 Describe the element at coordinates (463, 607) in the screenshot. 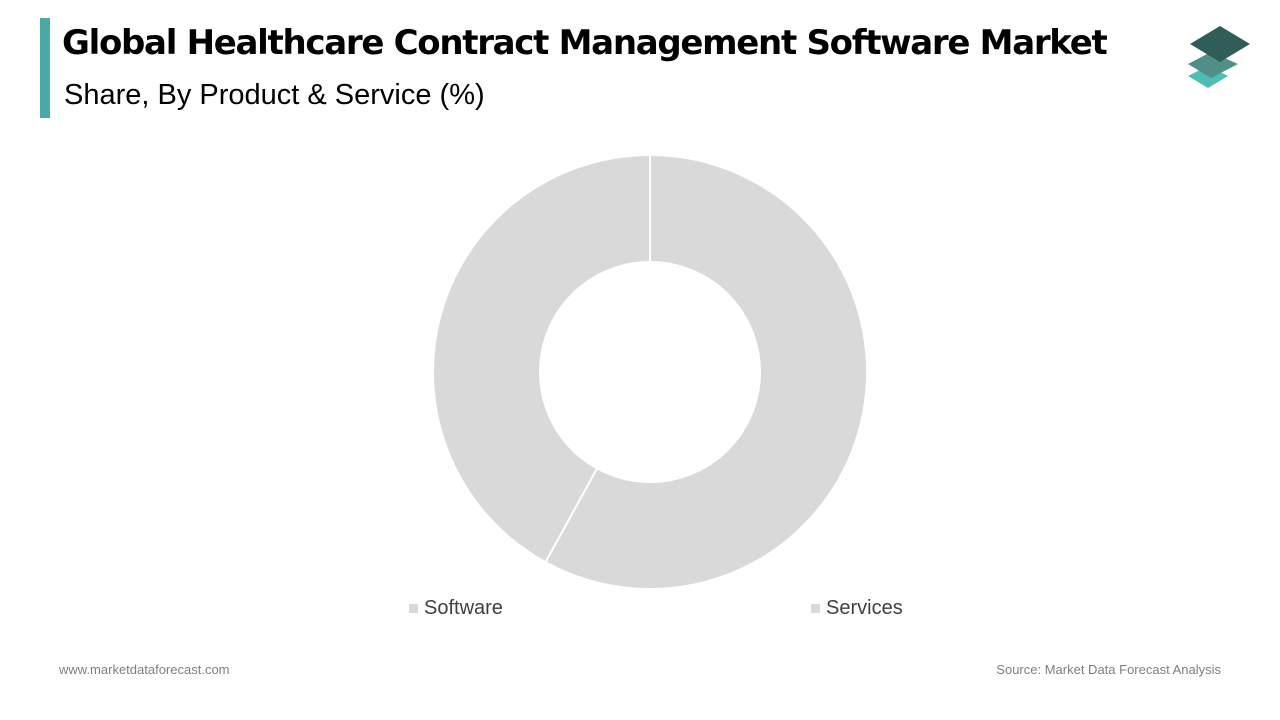

I see `legend-label-software: Software` at that location.